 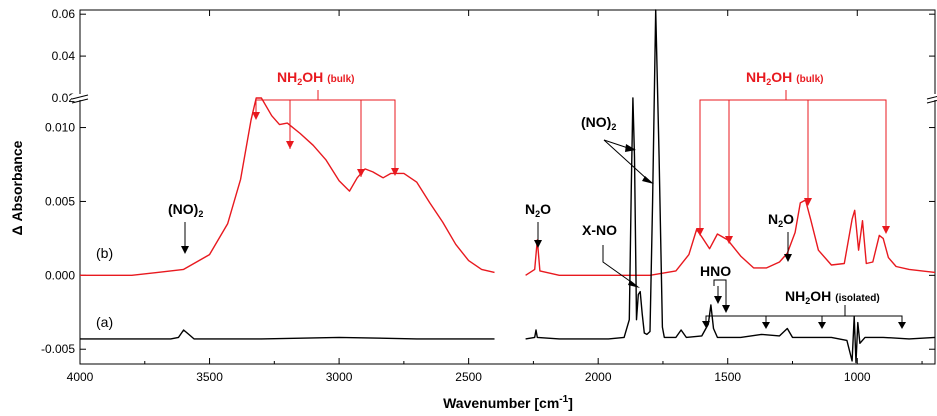 I want to click on red-arrows-left, so click(x=325, y=133).